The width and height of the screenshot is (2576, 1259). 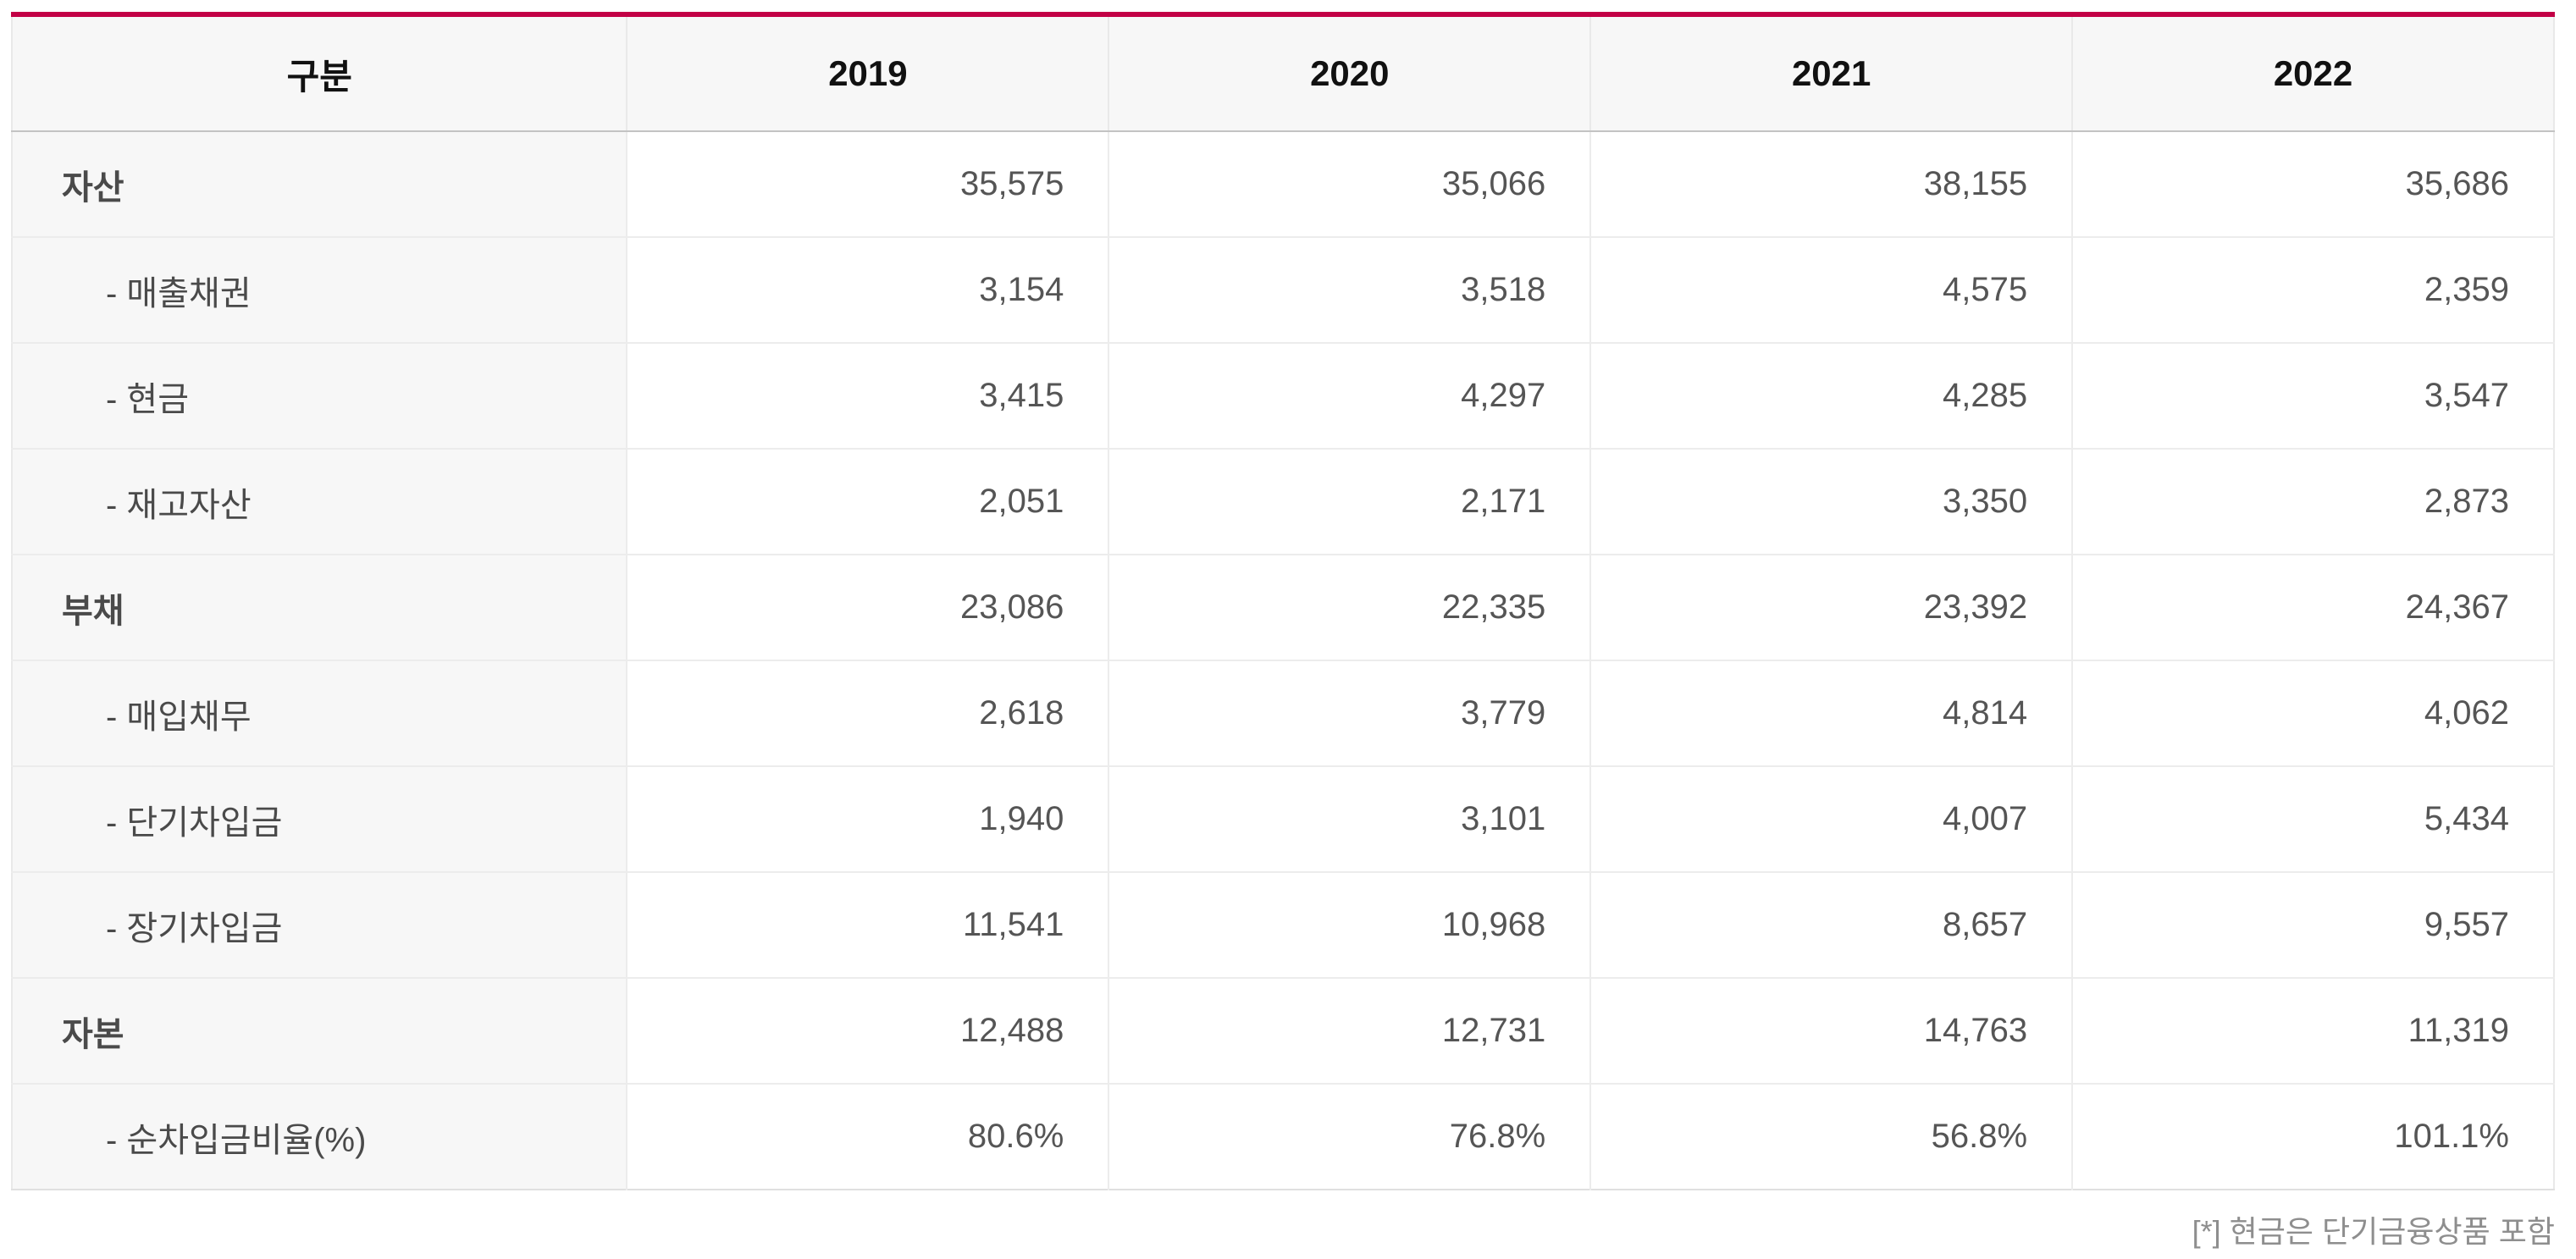 What do you see at coordinates (868, 397) in the screenshot?
I see `value-cell-2019: 3,415` at bounding box center [868, 397].